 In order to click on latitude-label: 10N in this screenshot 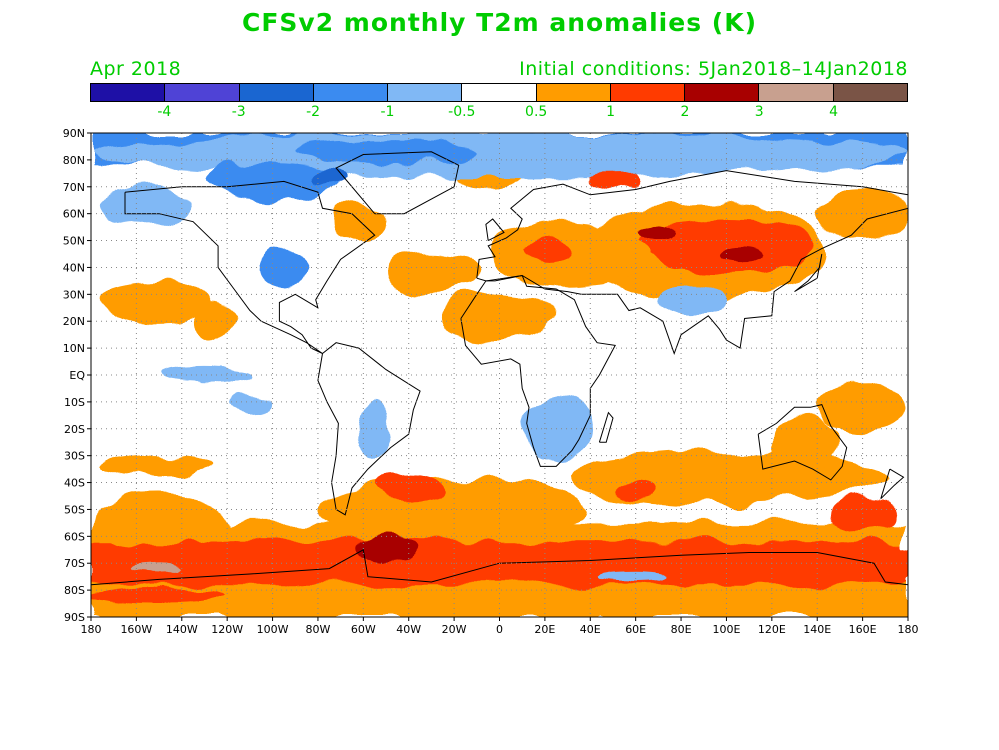, I will do `click(74, 348)`.